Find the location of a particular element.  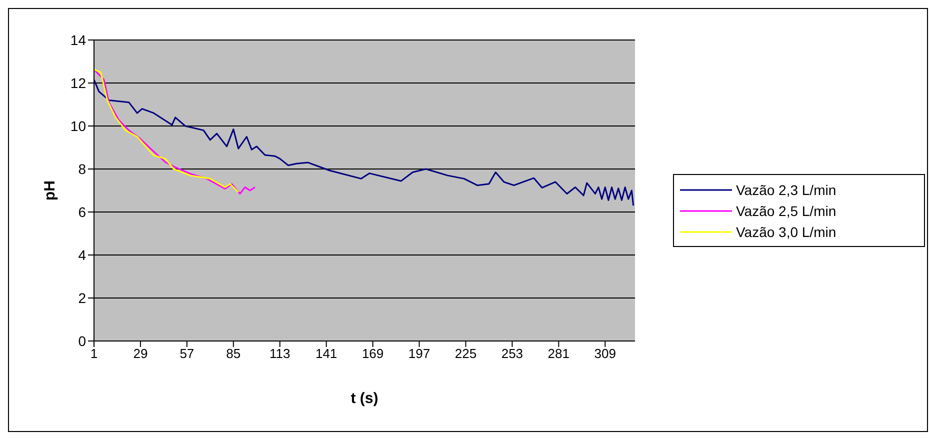

legend-label: Vazão 3,0 L/min is located at coordinates (786, 232).